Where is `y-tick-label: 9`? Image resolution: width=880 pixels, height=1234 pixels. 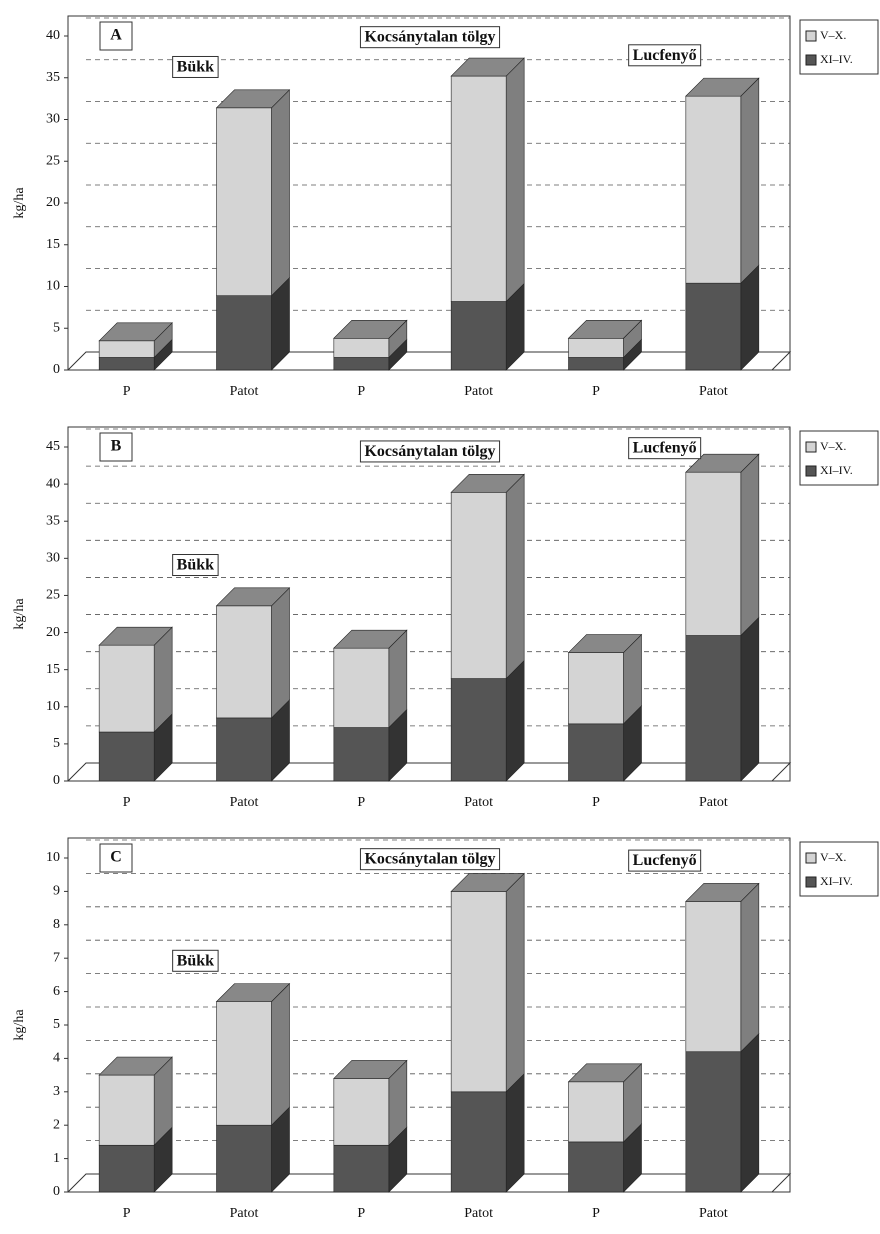 y-tick-label: 9 is located at coordinates (56, 891).